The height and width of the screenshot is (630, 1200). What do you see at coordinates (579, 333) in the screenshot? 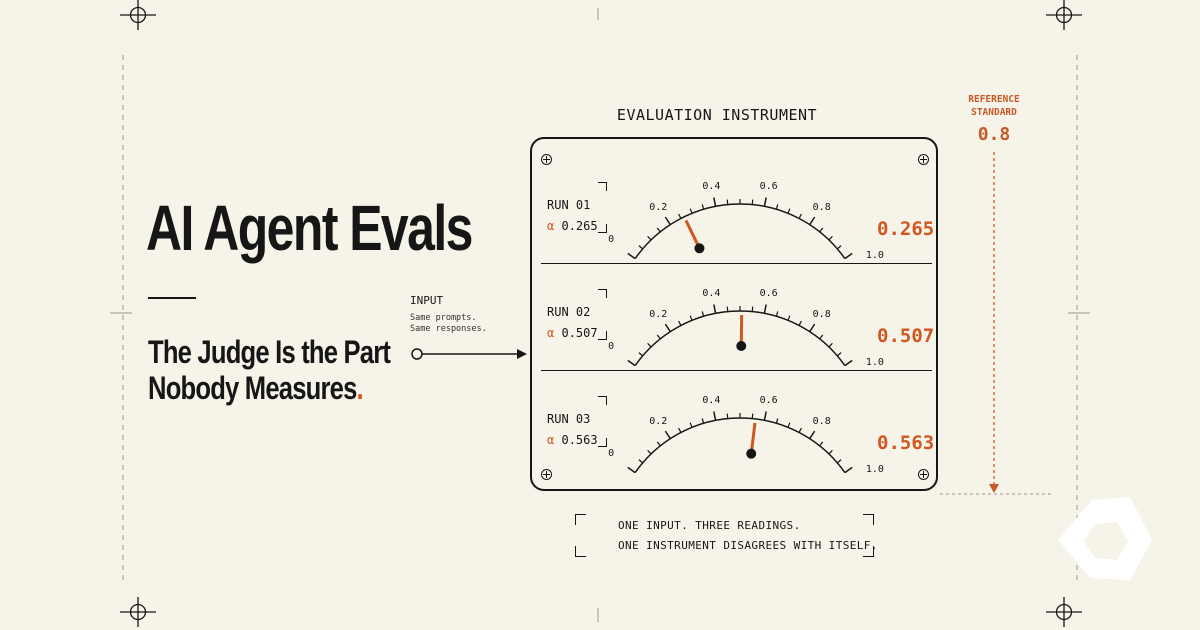
I see `alpha-value: 0.507` at bounding box center [579, 333].